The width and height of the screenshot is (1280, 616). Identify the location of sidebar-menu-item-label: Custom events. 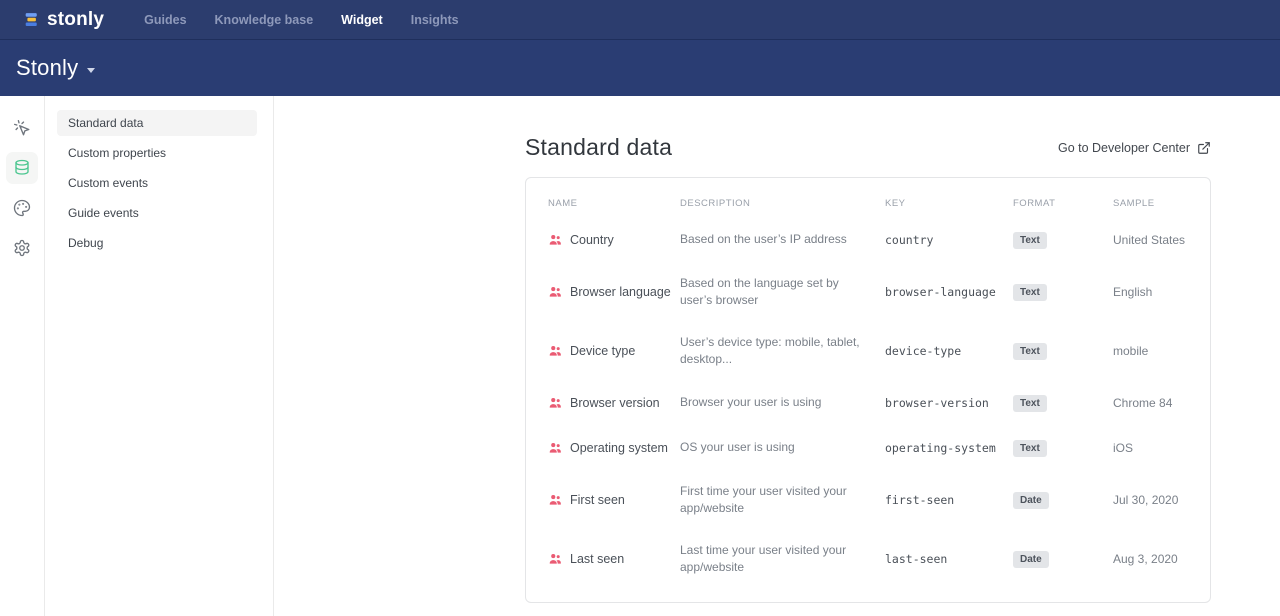
(108, 183).